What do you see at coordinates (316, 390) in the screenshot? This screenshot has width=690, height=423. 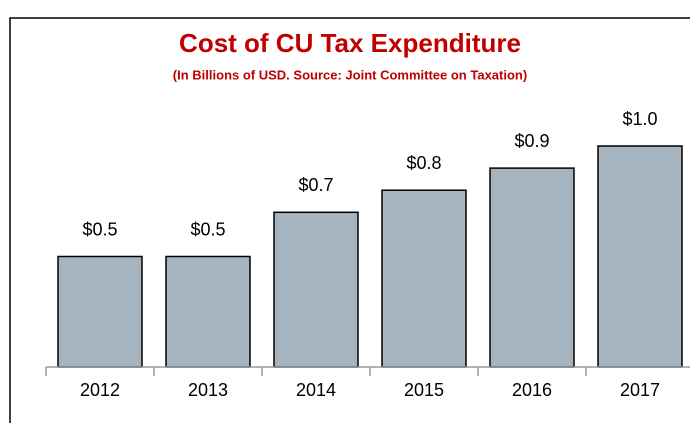 I see `x-tick-label: 2014` at bounding box center [316, 390].